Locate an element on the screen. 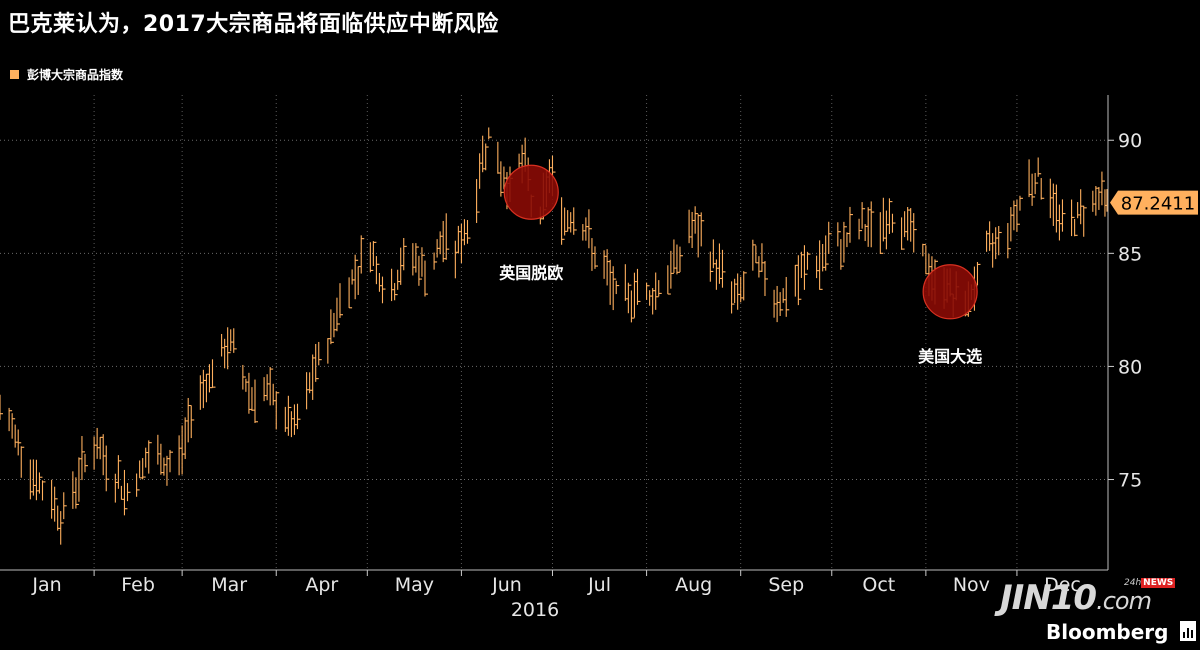 The height and width of the screenshot is (650, 1200). x-tick-label: Feb is located at coordinates (138, 585).